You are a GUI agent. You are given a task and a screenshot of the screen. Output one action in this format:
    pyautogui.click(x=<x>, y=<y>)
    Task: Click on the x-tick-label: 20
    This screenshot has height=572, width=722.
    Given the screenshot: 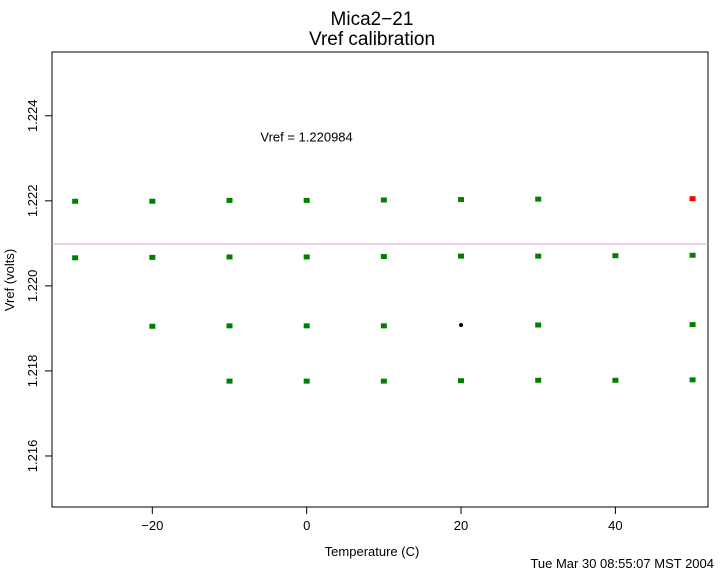 What is the action you would take?
    pyautogui.click(x=461, y=525)
    